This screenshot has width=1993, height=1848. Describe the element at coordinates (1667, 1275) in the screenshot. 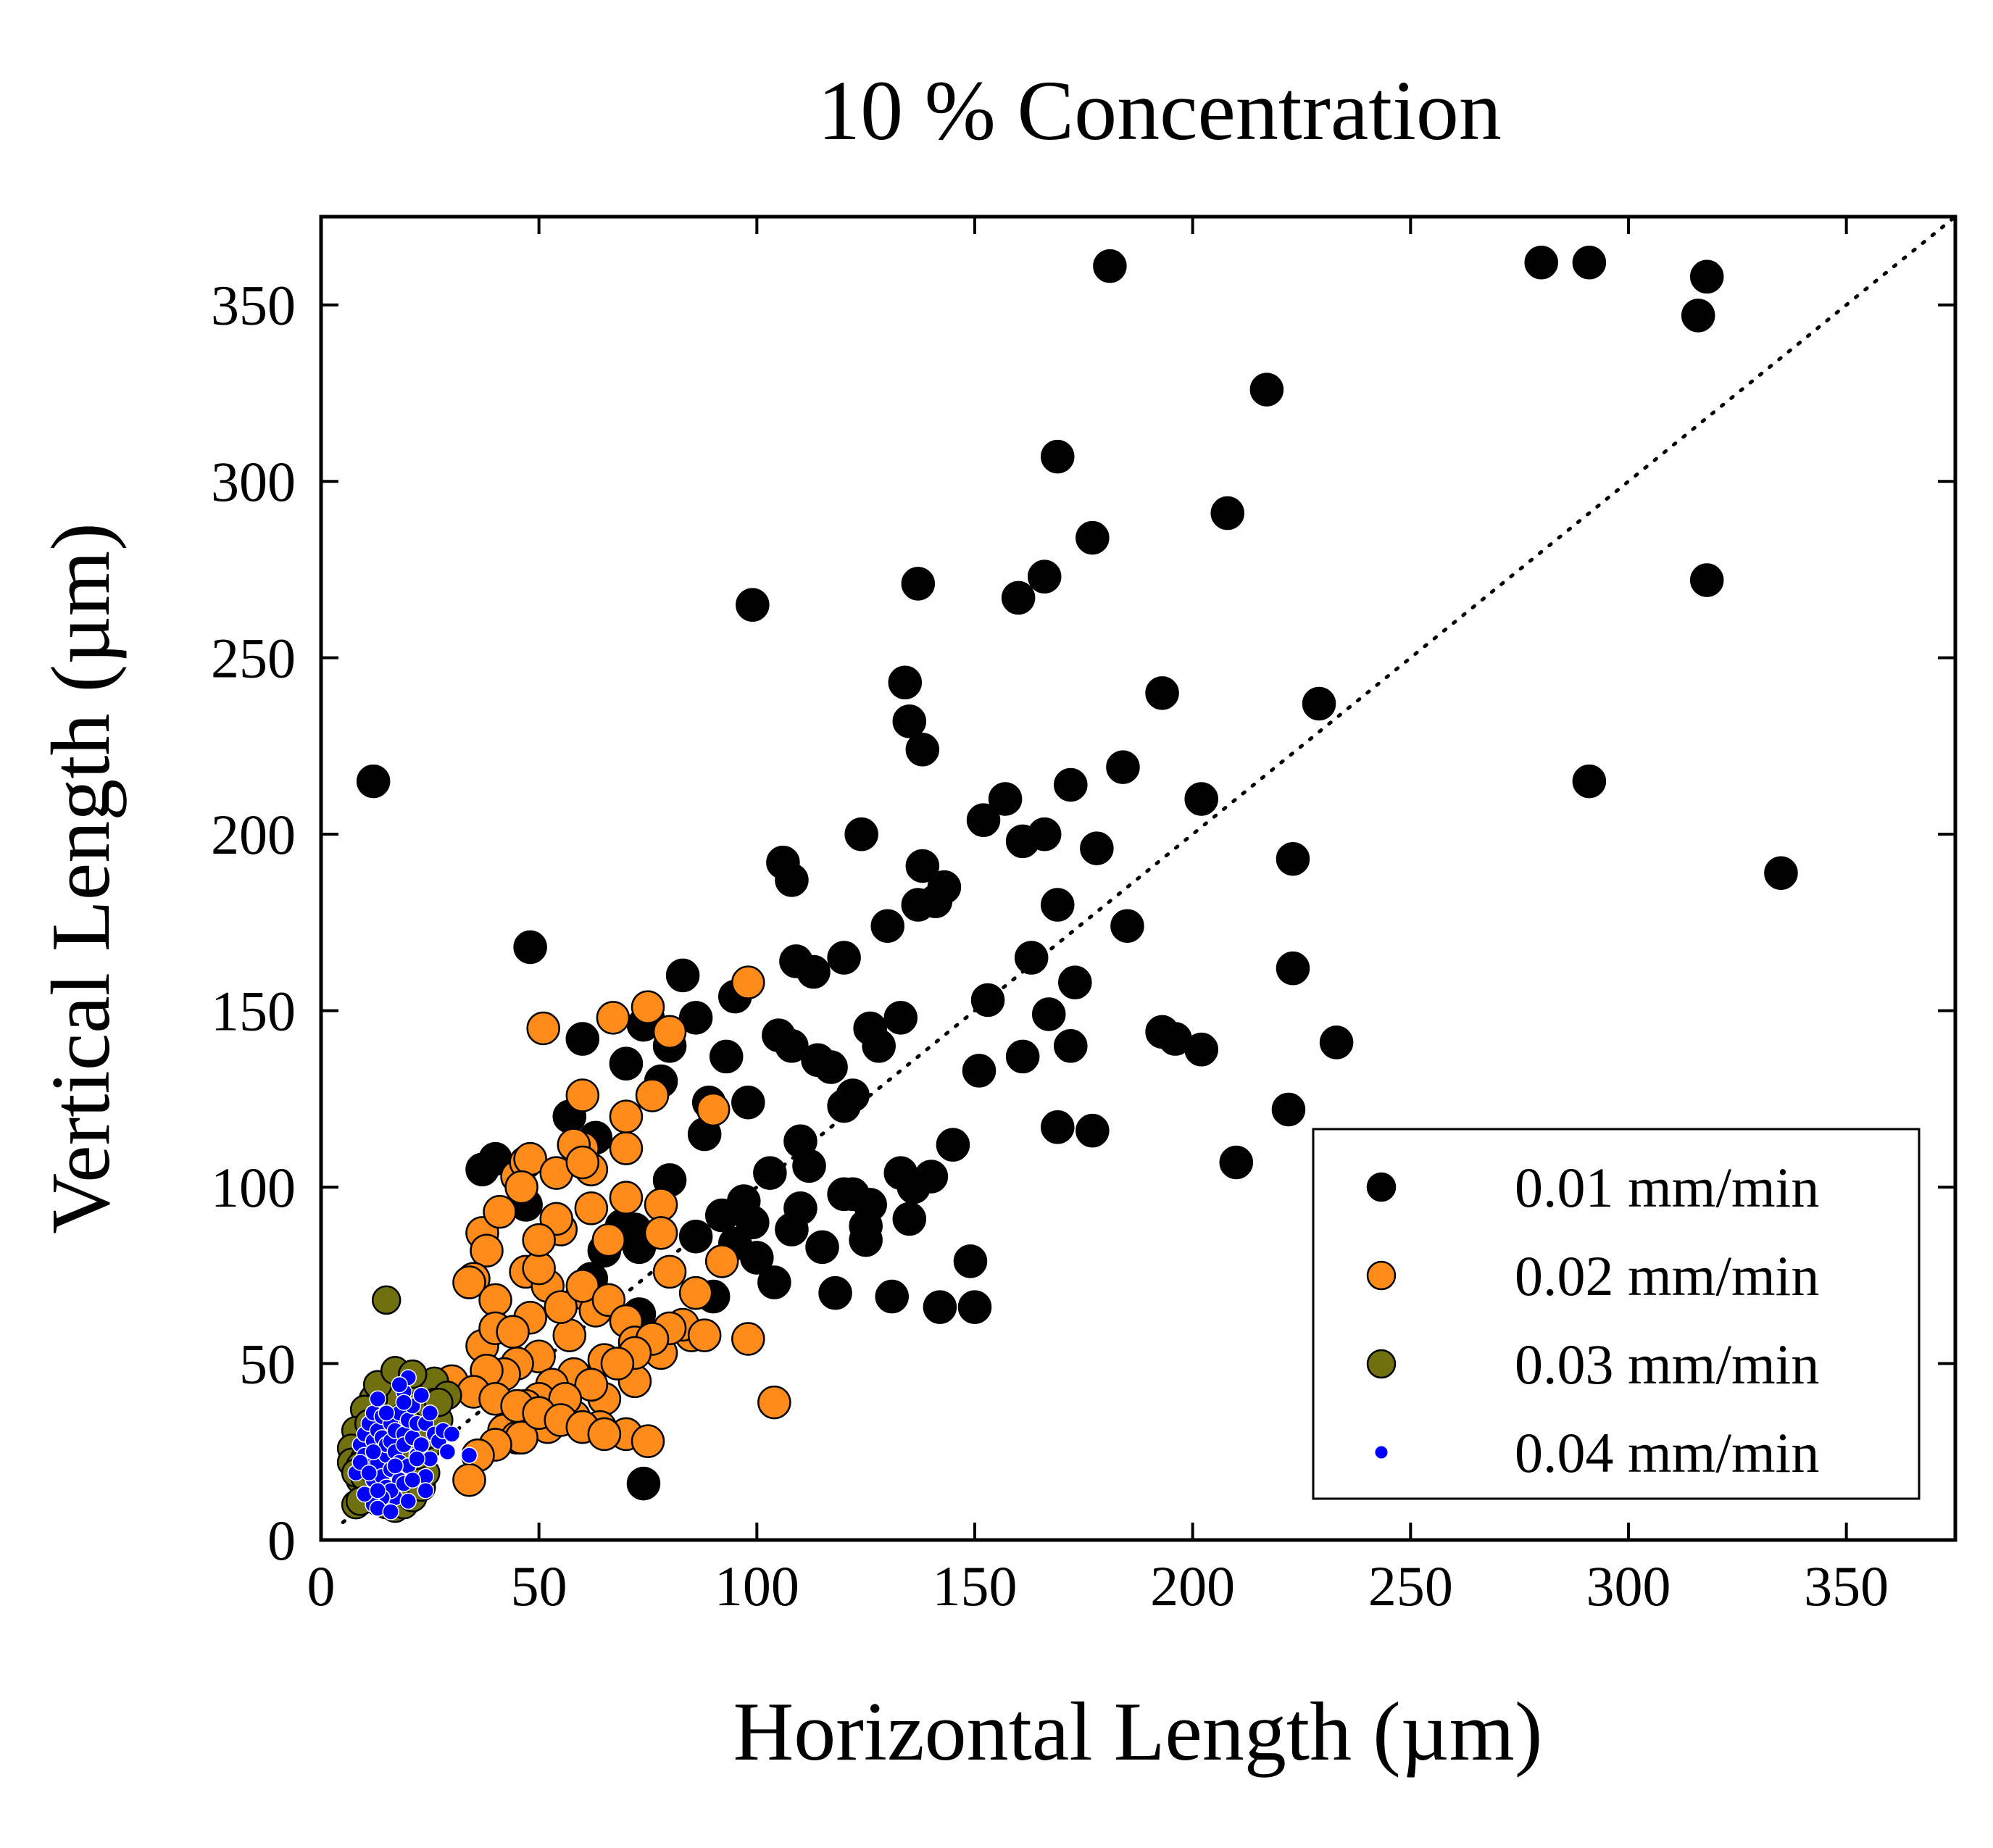

I see `legend-label: 0.02 mm/min` at that location.